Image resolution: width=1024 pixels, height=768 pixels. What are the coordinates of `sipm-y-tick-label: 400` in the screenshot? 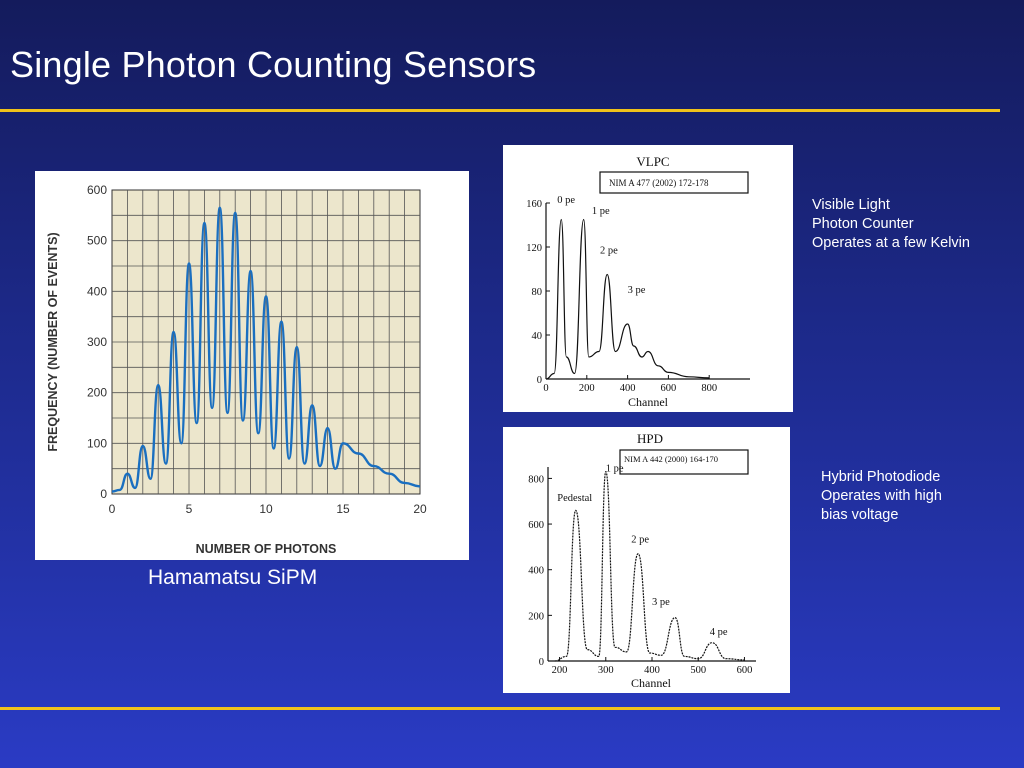 It's located at (97, 291).